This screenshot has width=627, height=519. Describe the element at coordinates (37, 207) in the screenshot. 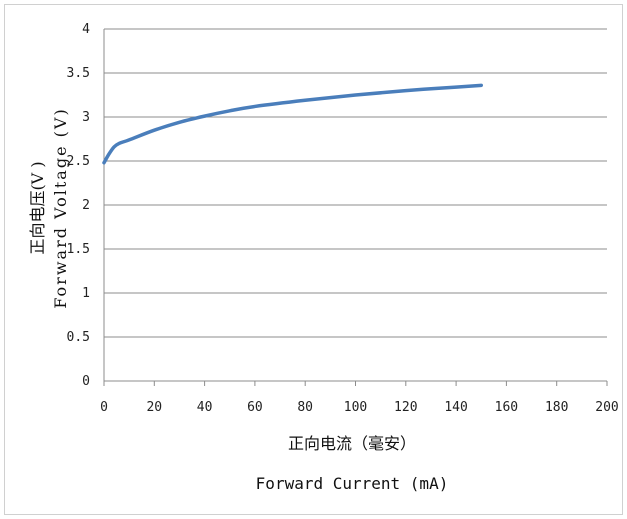

I see `y-axis-label-cn: 正向电压(V )` at that location.